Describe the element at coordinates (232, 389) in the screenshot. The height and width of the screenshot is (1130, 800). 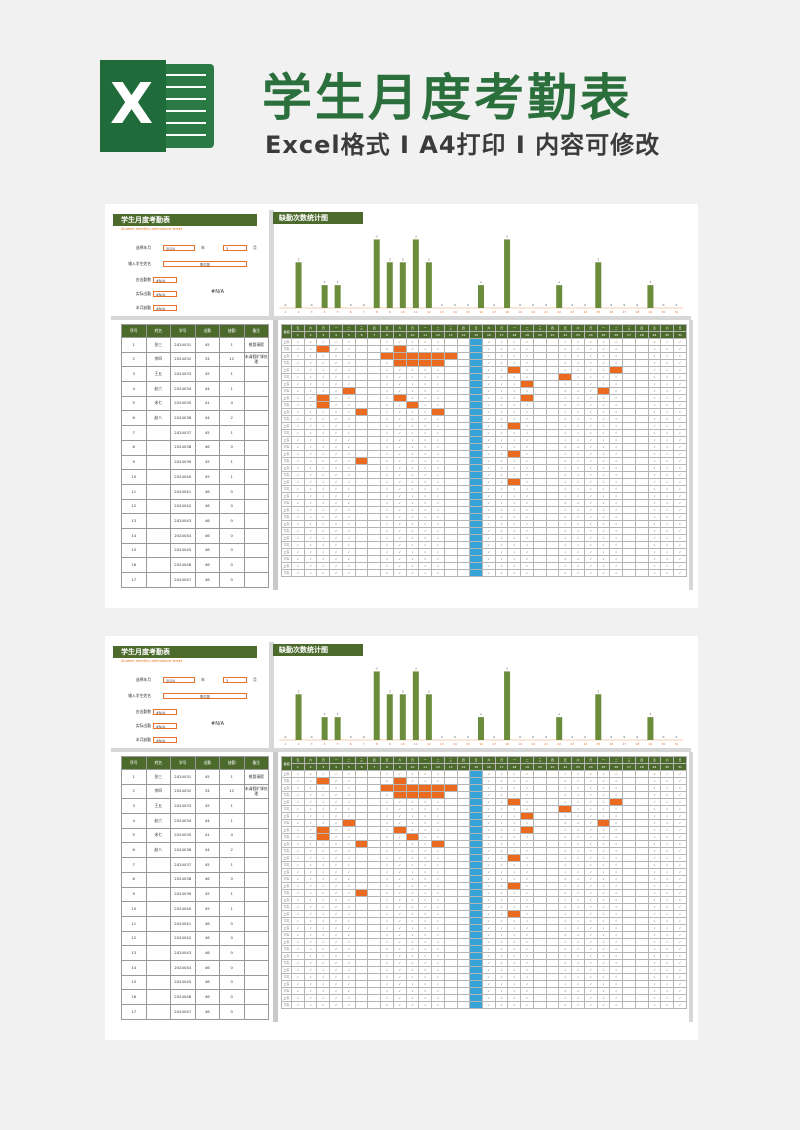
I see `student-cell: 1` at that location.